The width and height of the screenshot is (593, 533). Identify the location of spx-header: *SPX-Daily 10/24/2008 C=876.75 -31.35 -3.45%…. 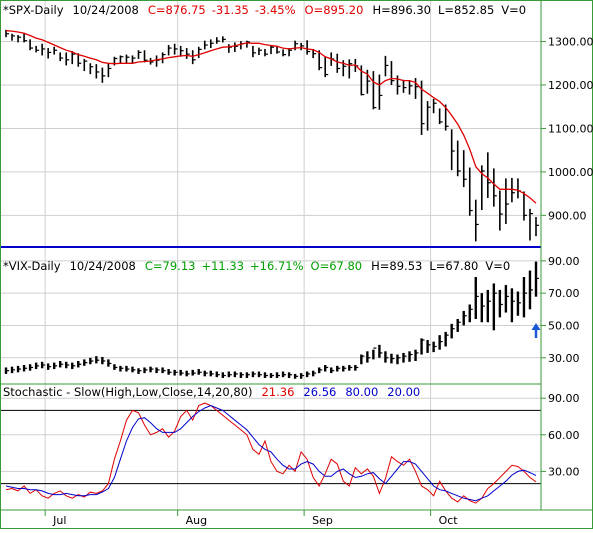
(264, 10).